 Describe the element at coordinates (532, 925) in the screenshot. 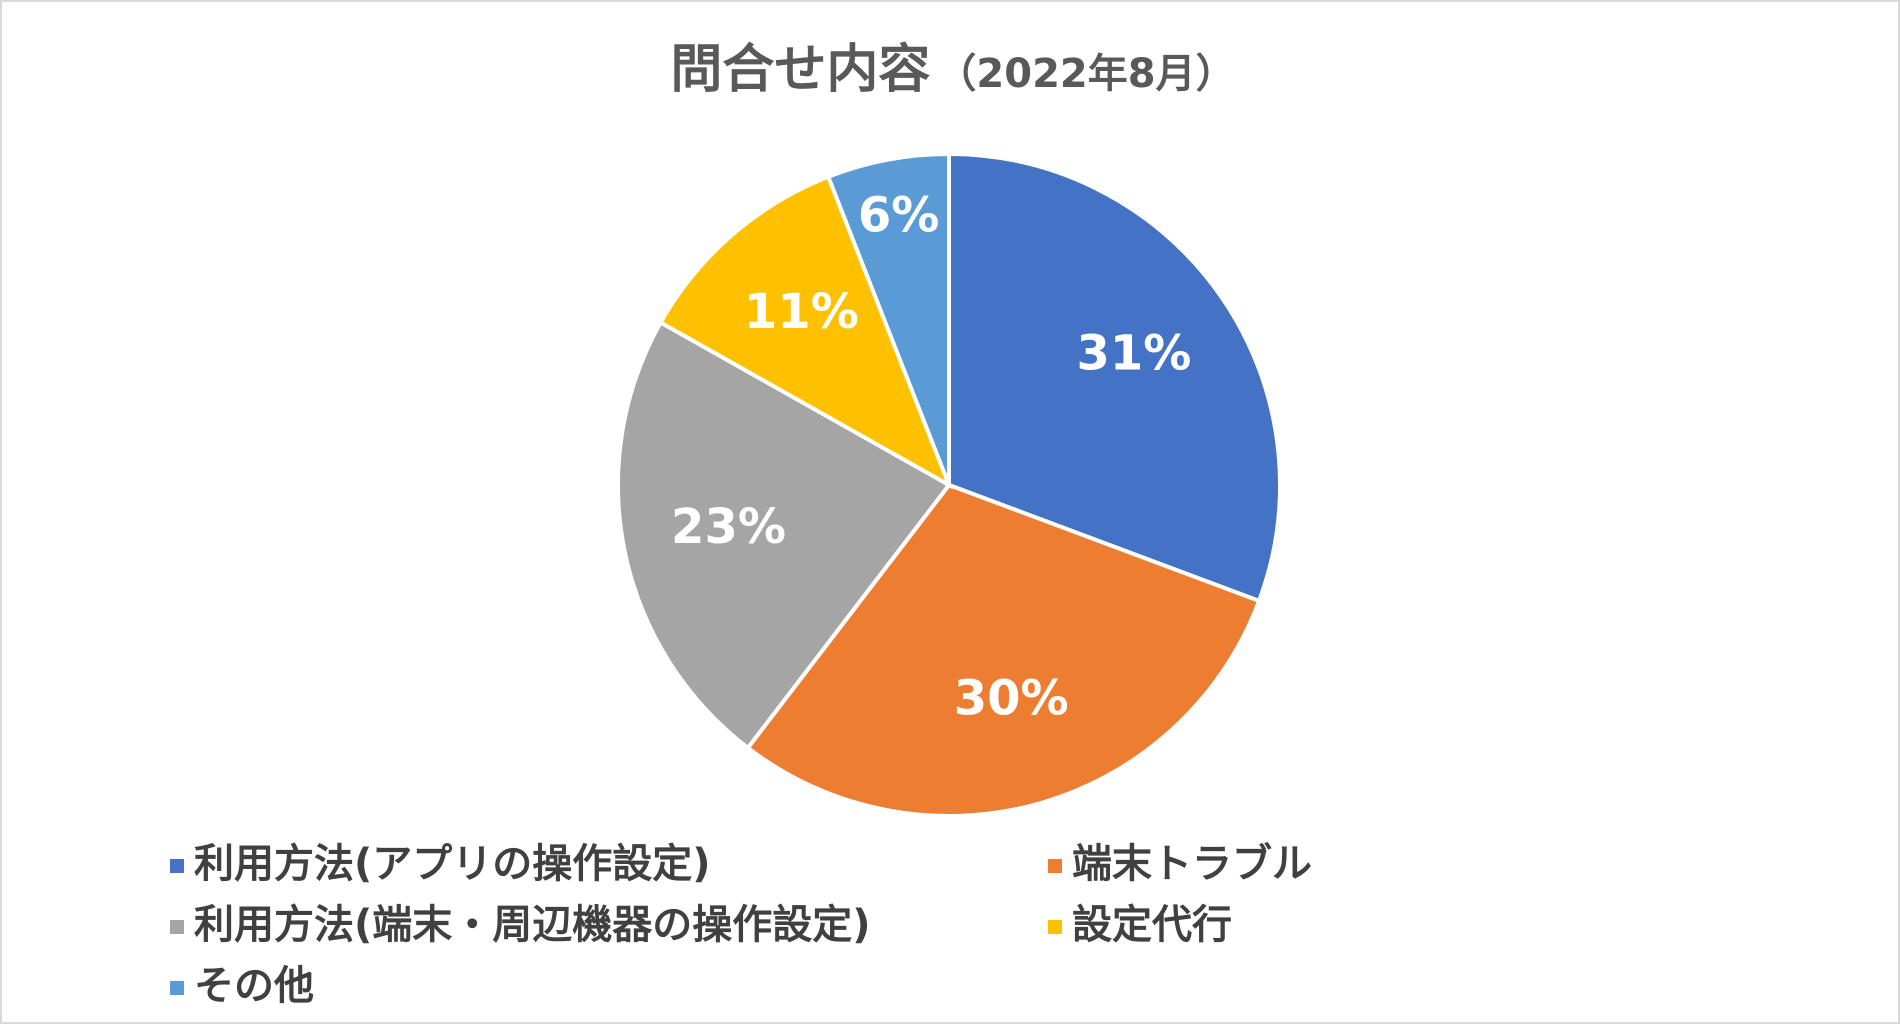

I see `legend-label: 利用方法(端末・周辺機器の操作設定)` at that location.